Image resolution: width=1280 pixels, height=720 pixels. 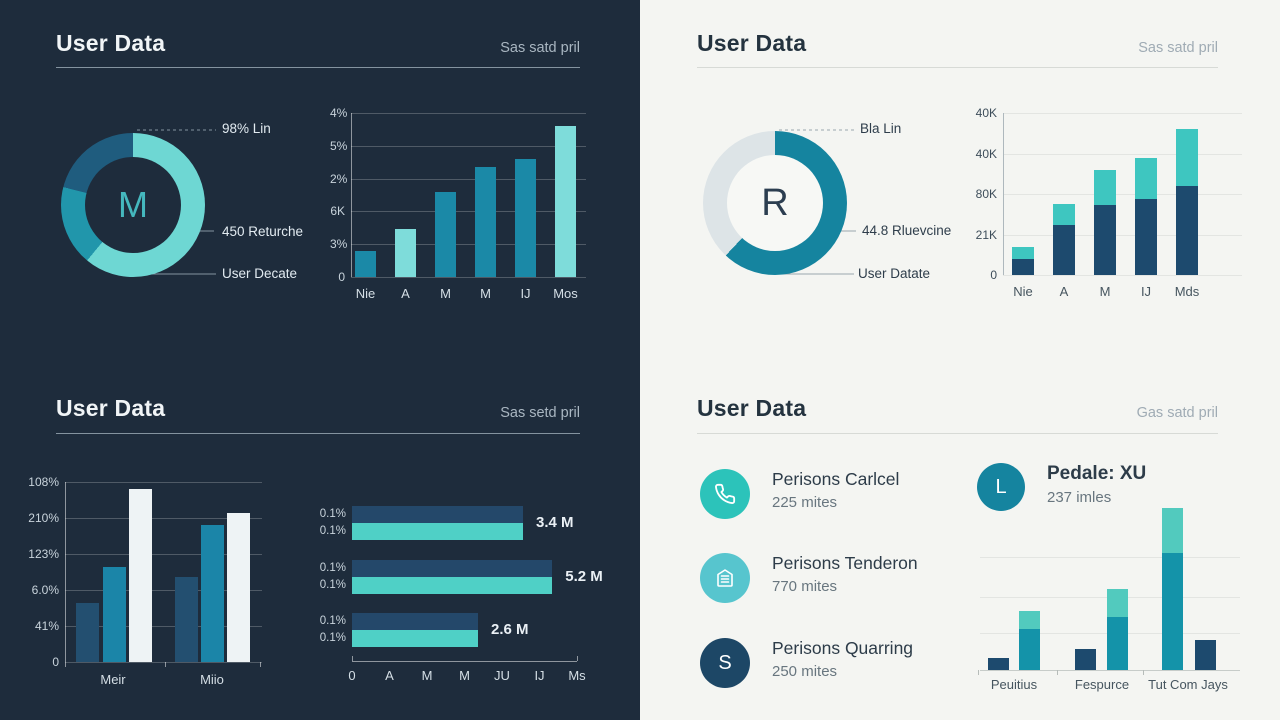 What do you see at coordinates (843, 648) in the screenshot?
I see `list-item-title: Perisons Quarring` at bounding box center [843, 648].